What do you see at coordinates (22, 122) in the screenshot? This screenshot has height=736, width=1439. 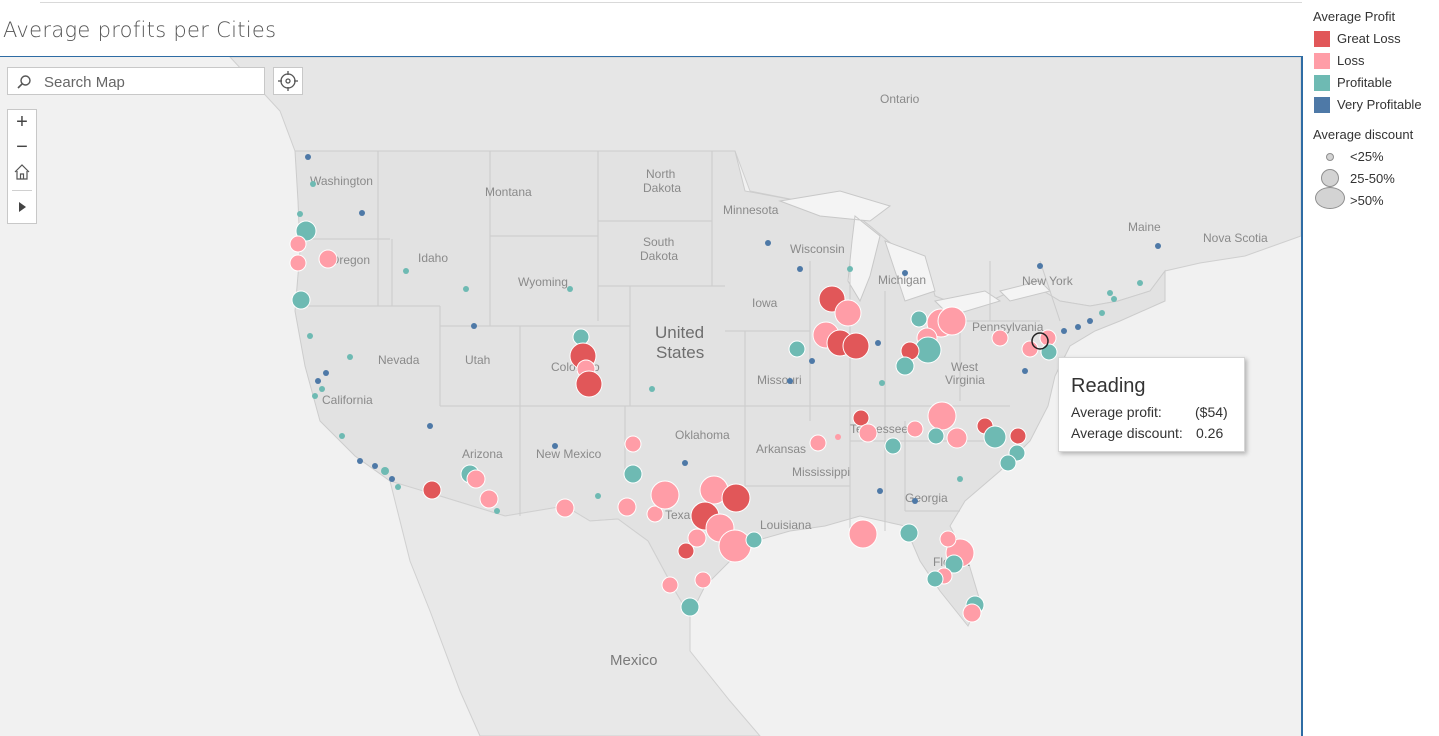 I see `zoom-in-button: +` at bounding box center [22, 122].